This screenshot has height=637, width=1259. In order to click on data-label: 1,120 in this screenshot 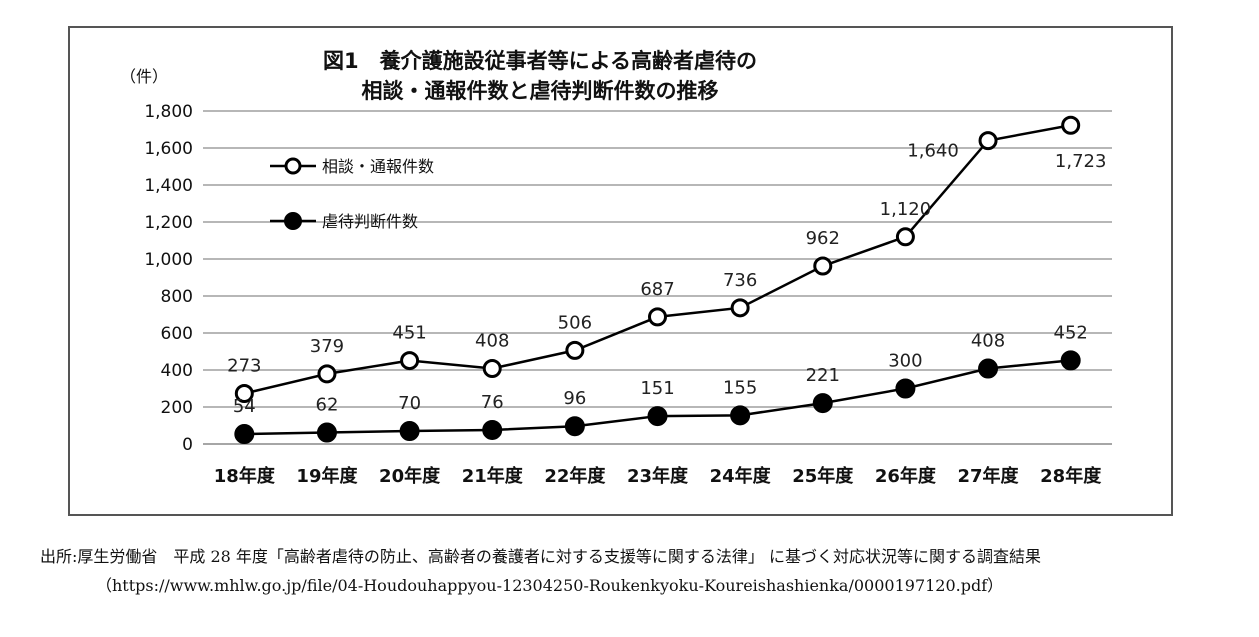, I will do `click(906, 209)`.